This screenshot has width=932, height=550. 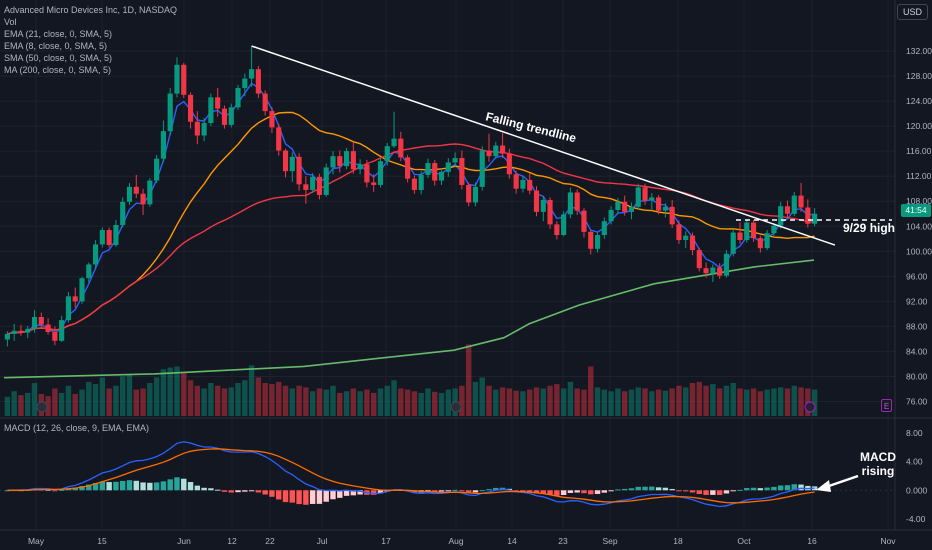 I want to click on time-axis: May 15 Jun 12 22 Jul 17 Aug 14 23 Sep 18 Oct 16 Nov, so click(x=462, y=541).